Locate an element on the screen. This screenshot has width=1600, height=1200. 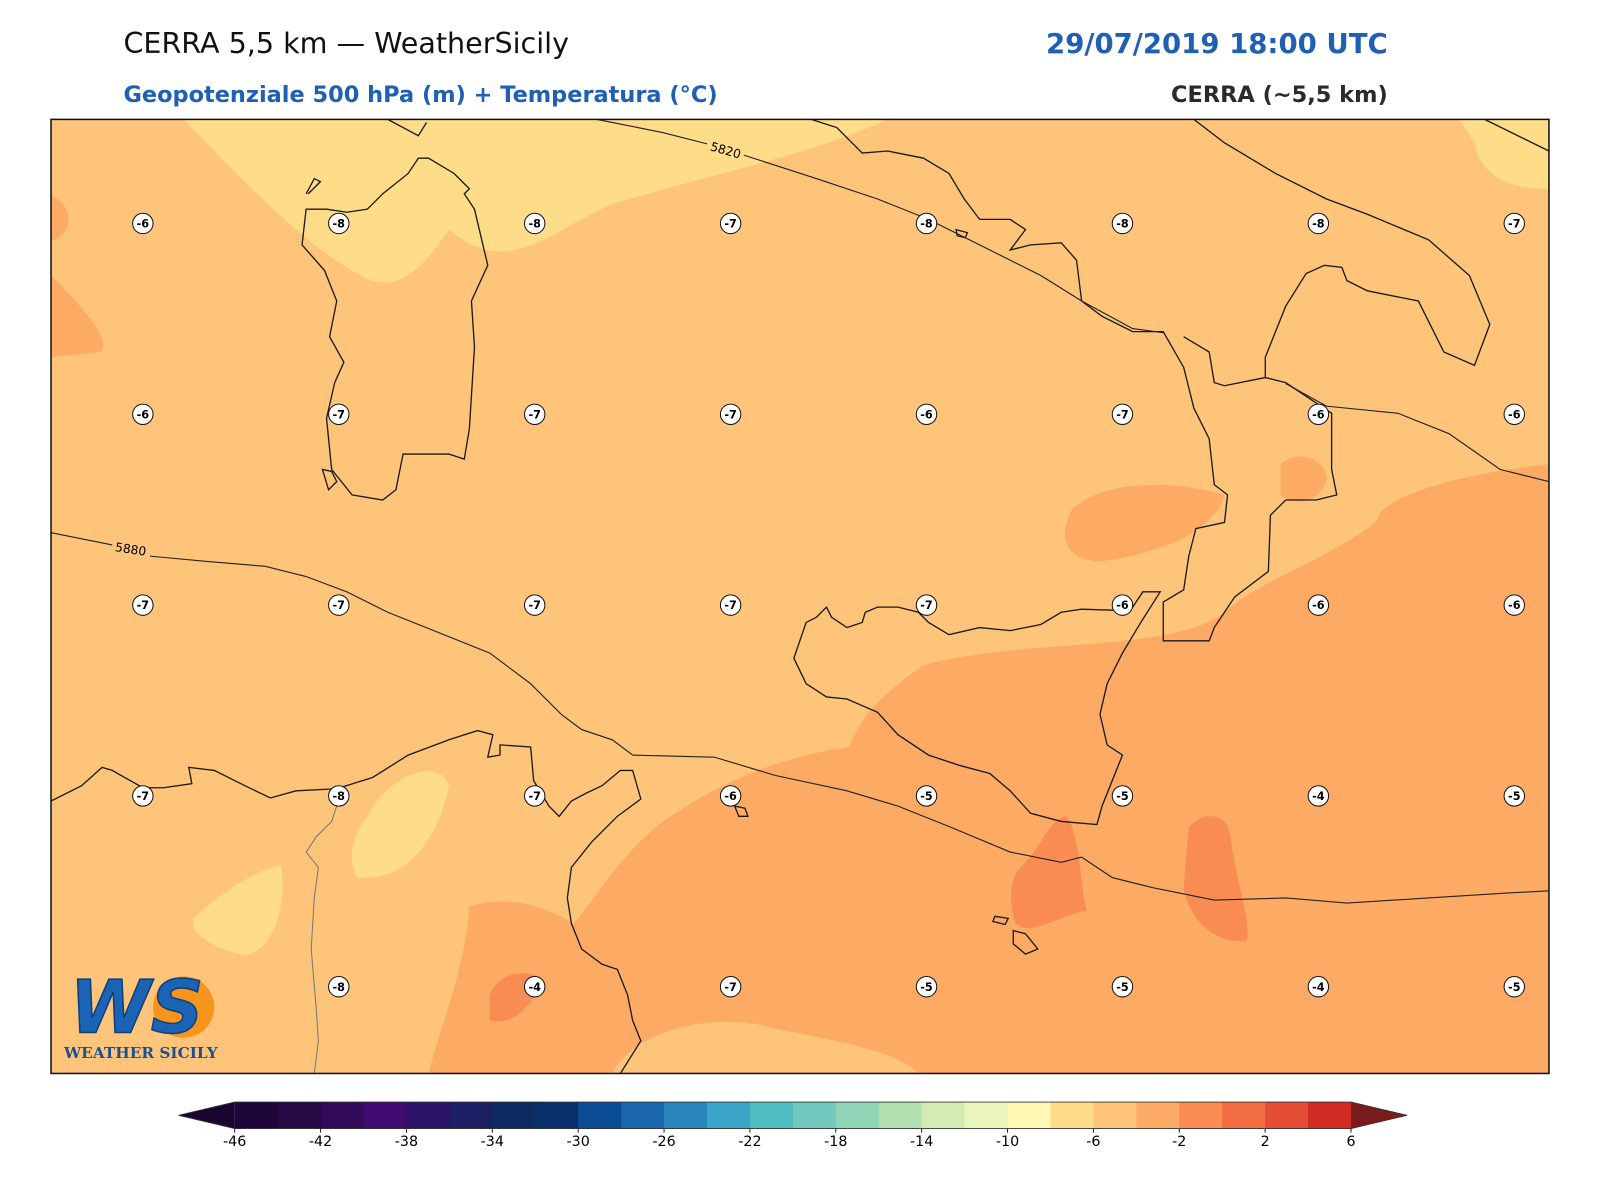
colorbar-tick-label: -30 is located at coordinates (578, 1142).